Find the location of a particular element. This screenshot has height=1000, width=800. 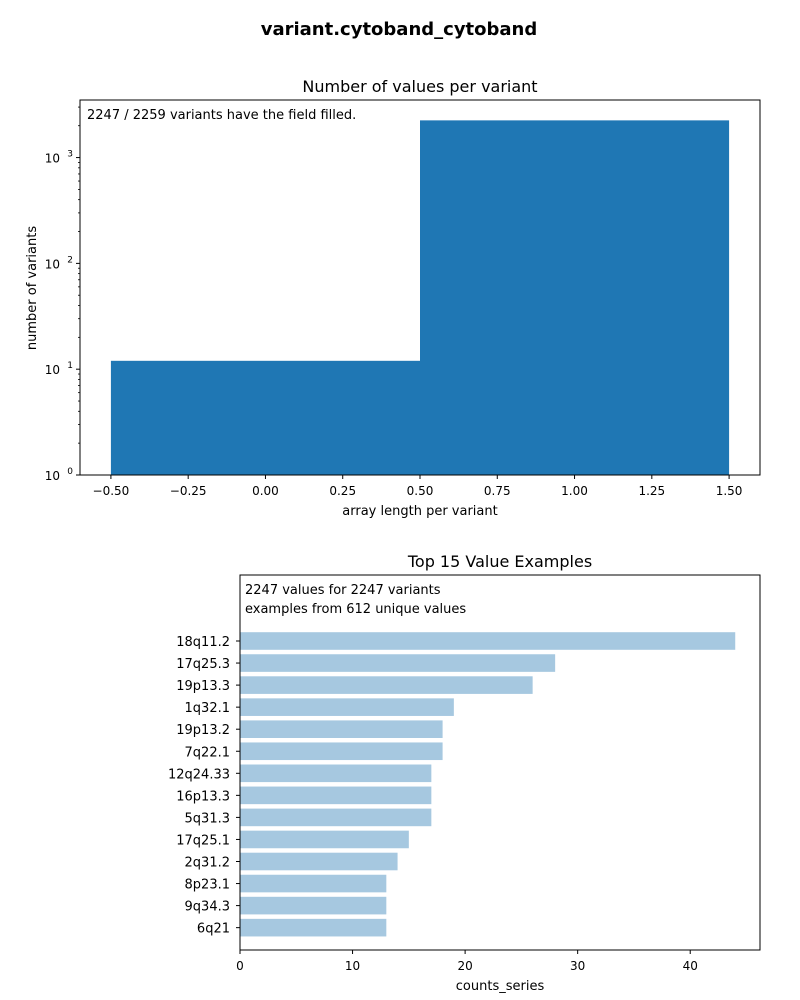

histogram-y-tick-exponent: 2 is located at coordinates (70, 260).